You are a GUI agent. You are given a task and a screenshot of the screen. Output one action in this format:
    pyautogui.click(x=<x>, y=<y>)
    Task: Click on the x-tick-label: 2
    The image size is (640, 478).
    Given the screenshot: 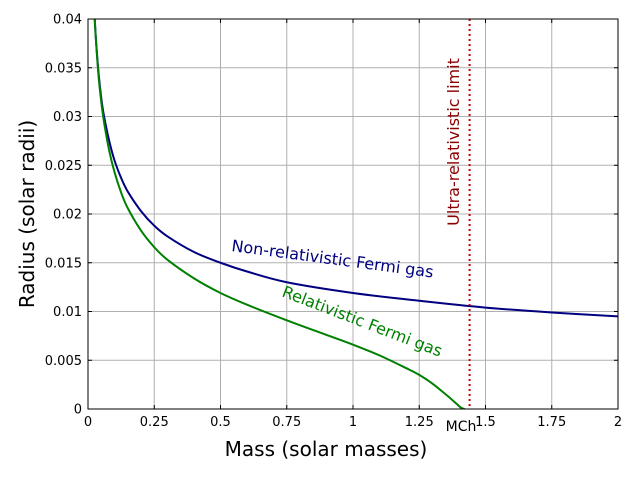 What is the action you would take?
    pyautogui.click(x=618, y=422)
    